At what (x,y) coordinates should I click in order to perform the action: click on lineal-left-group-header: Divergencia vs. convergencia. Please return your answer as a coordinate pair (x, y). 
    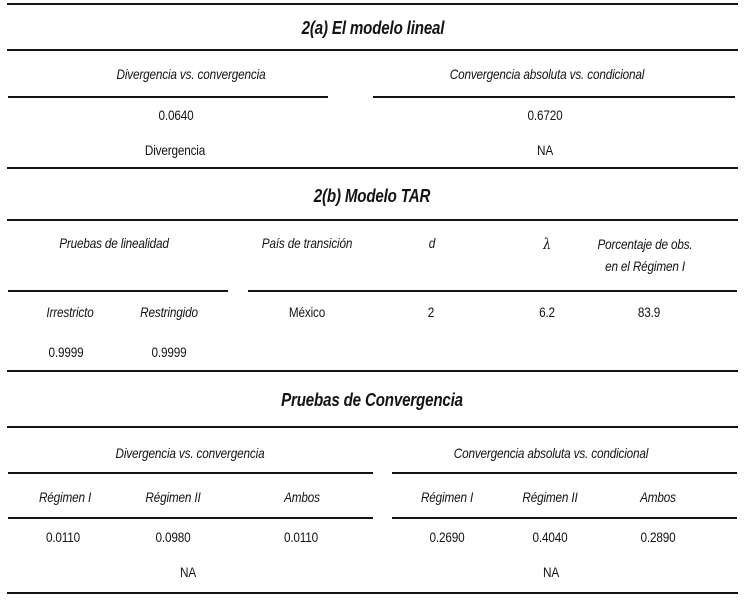
    Looking at the image, I should click on (191, 74).